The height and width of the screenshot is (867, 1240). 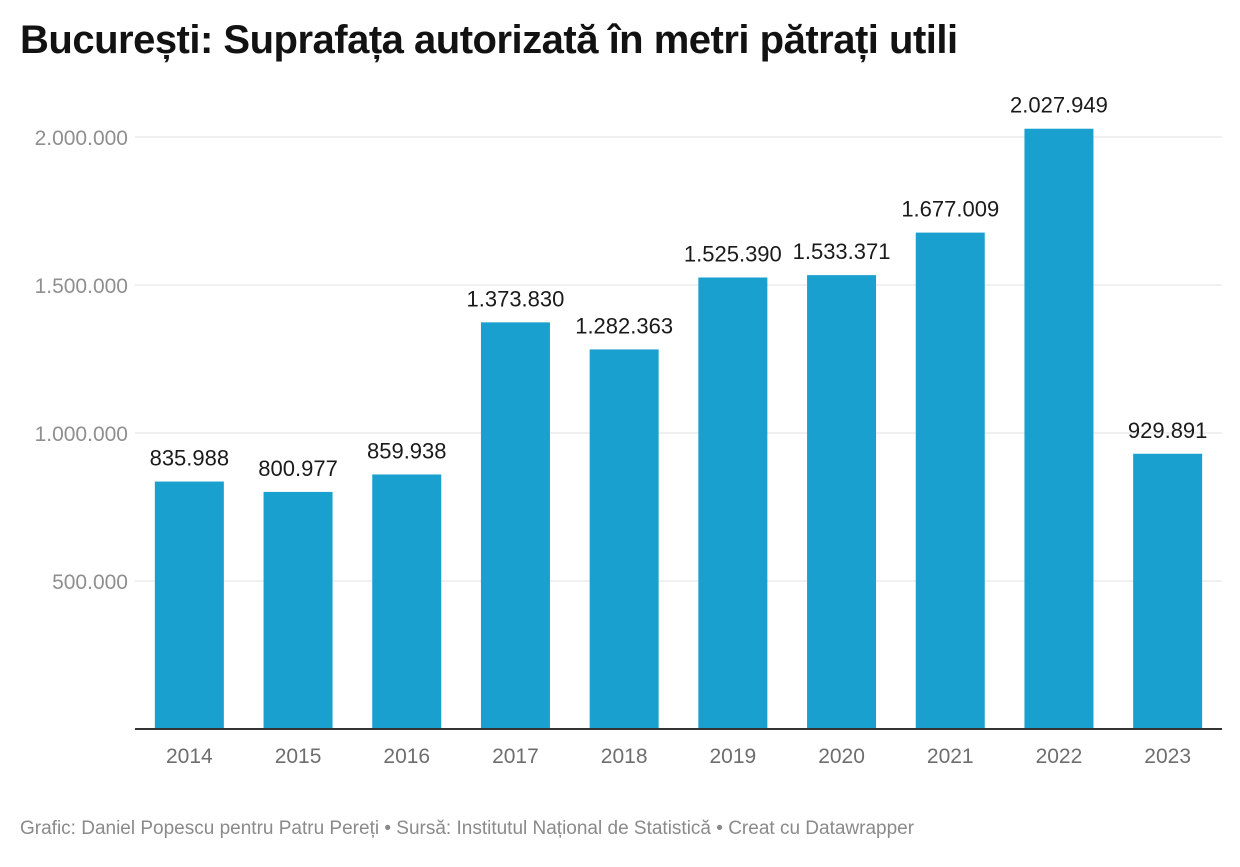 I want to click on bar-2014, so click(x=189, y=605).